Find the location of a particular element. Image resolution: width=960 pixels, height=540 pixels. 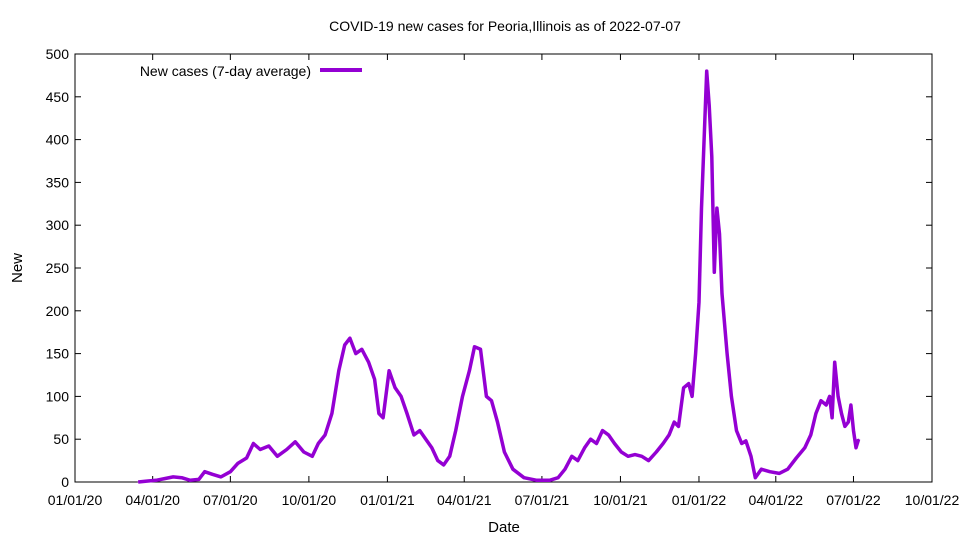

y-tick-label: 500 is located at coordinates (58, 54).